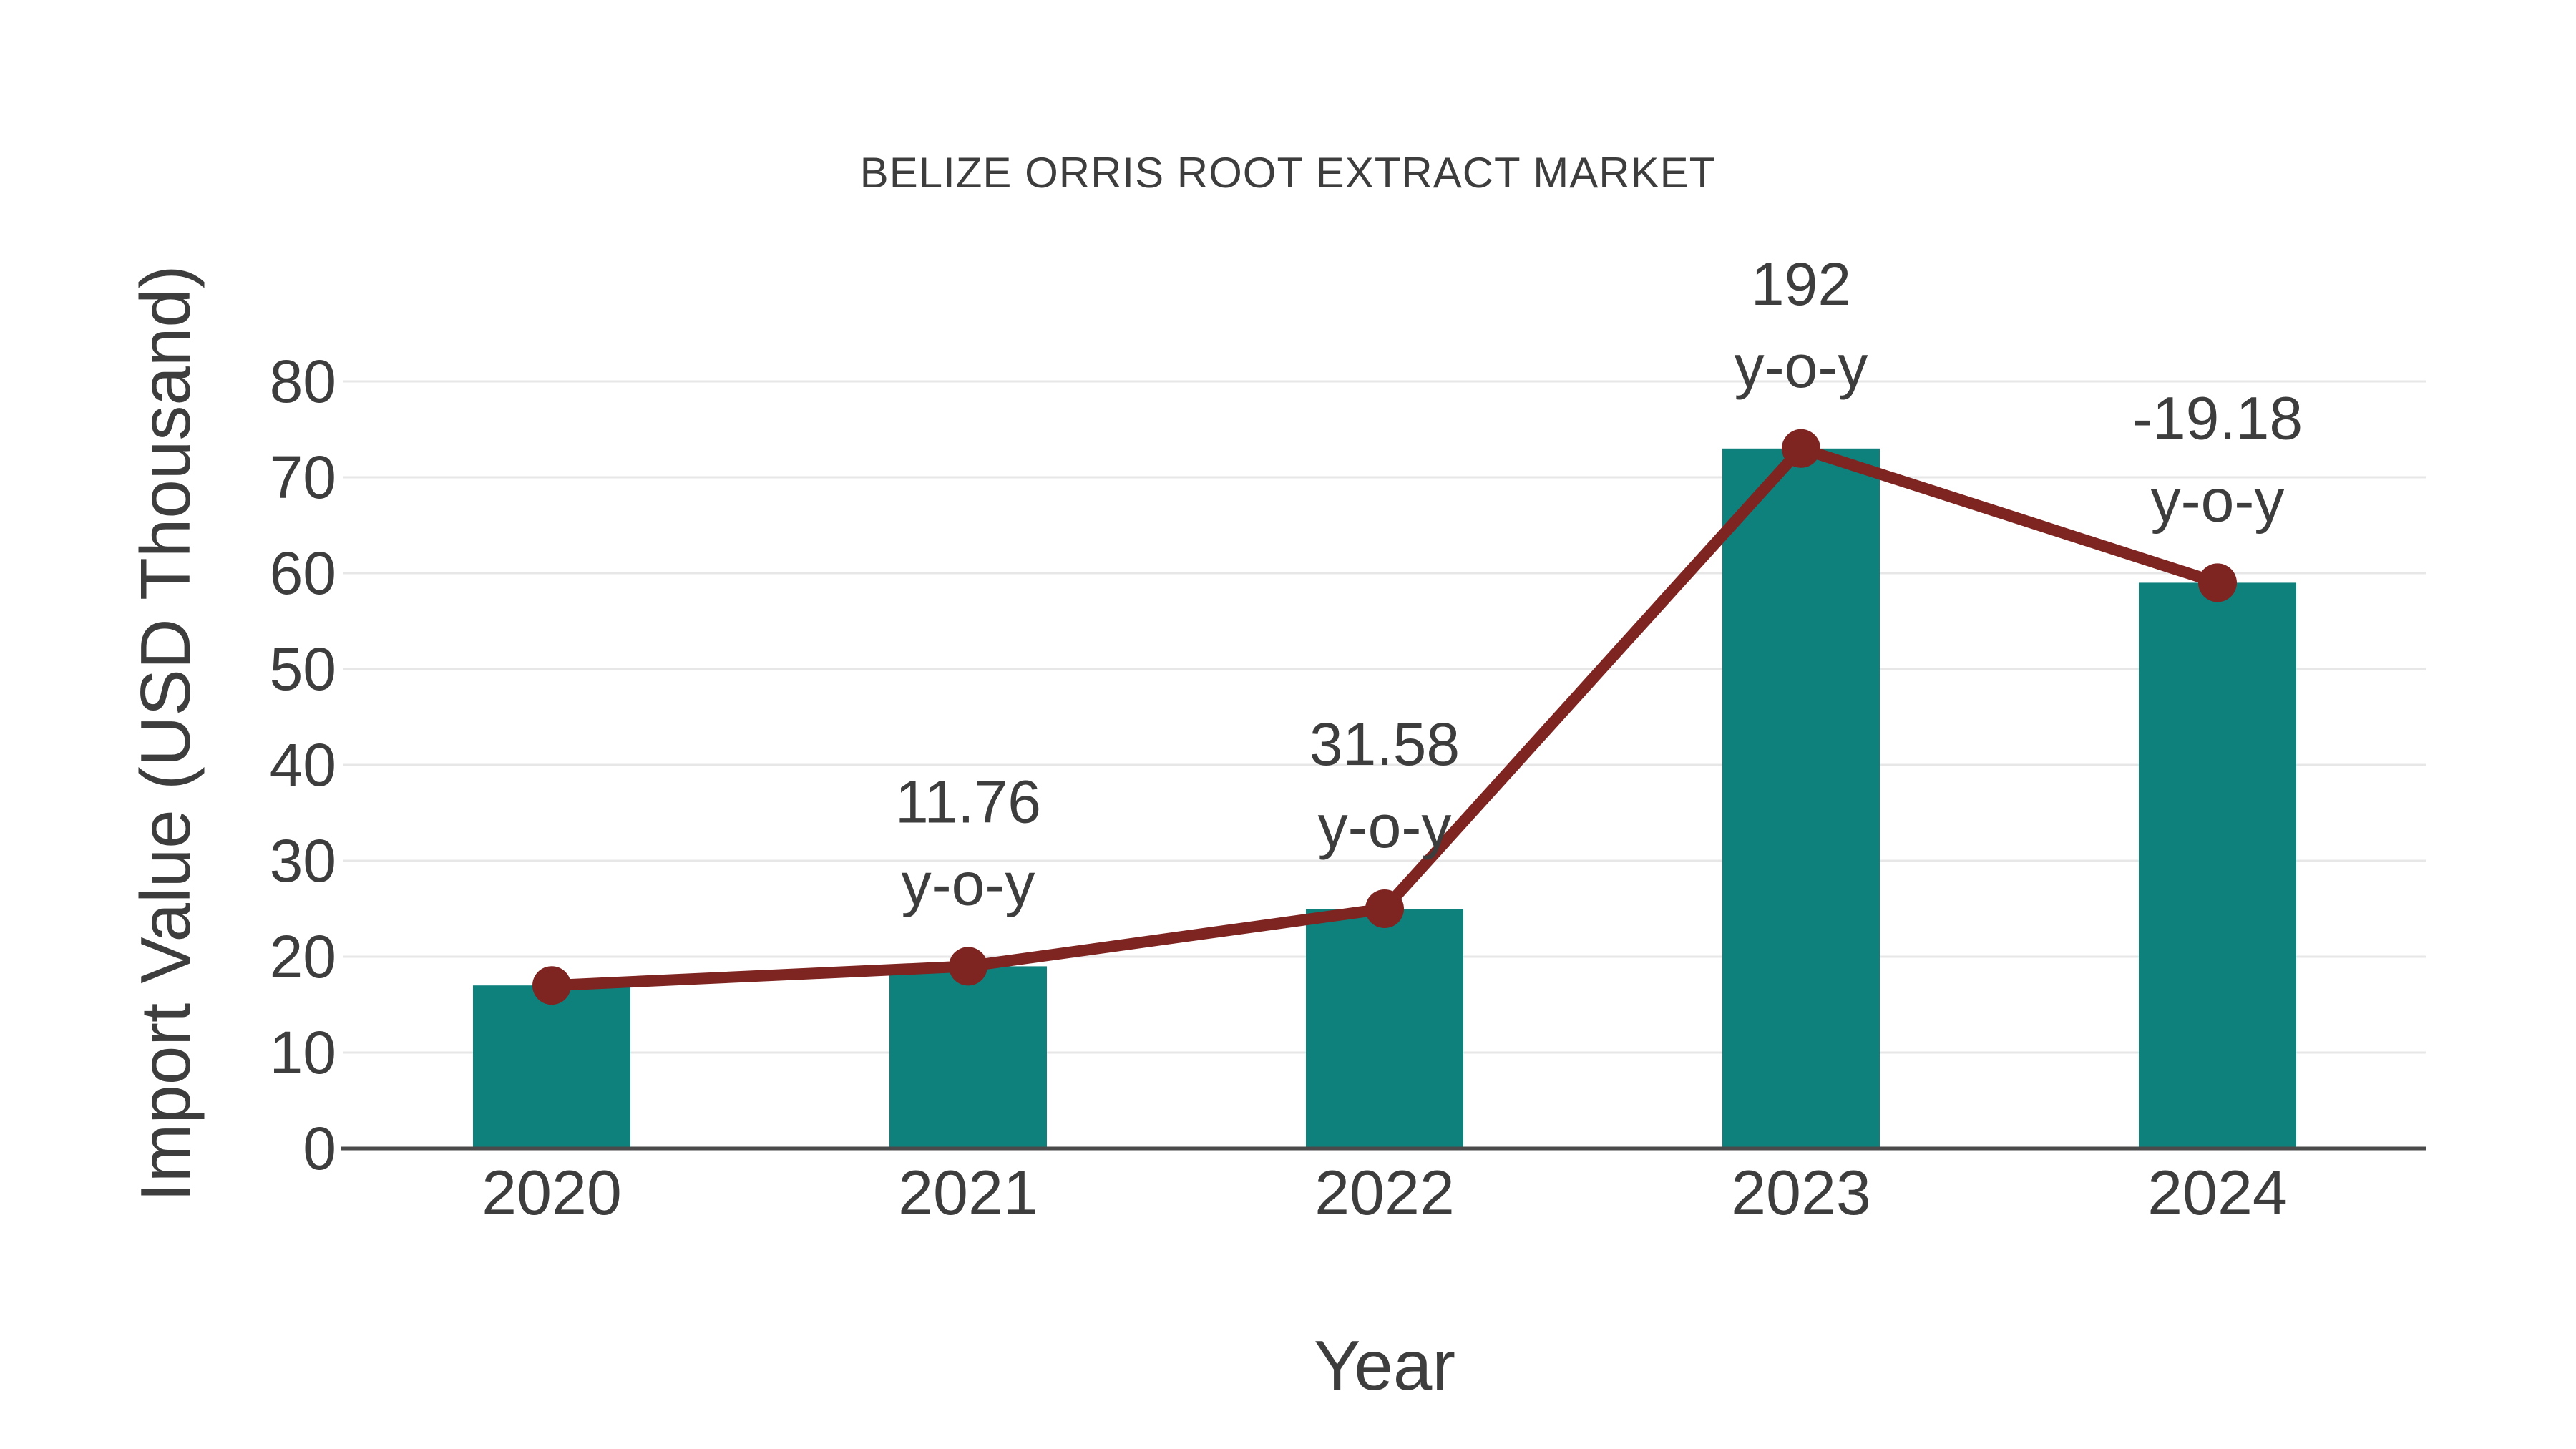  I want to click on y-tick-label: 20, so click(303, 956).